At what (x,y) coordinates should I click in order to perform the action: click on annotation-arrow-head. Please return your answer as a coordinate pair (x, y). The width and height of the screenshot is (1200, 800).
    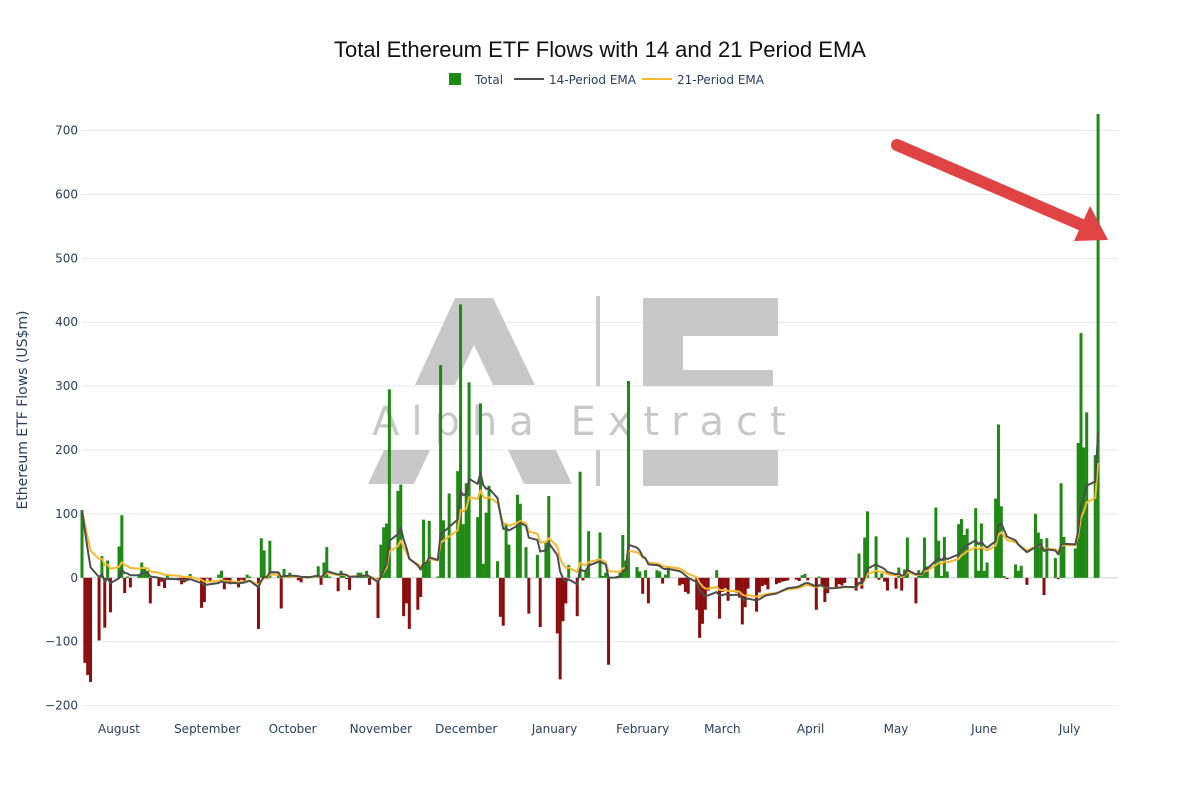
    Looking at the image, I should click on (1091, 223).